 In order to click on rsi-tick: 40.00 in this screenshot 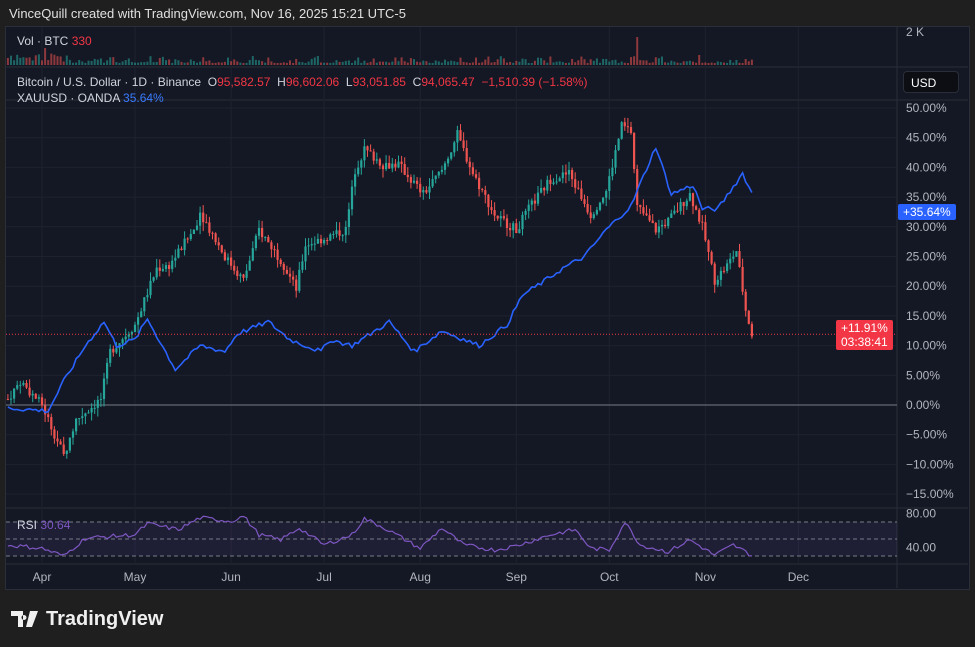, I will do `click(921, 548)`.